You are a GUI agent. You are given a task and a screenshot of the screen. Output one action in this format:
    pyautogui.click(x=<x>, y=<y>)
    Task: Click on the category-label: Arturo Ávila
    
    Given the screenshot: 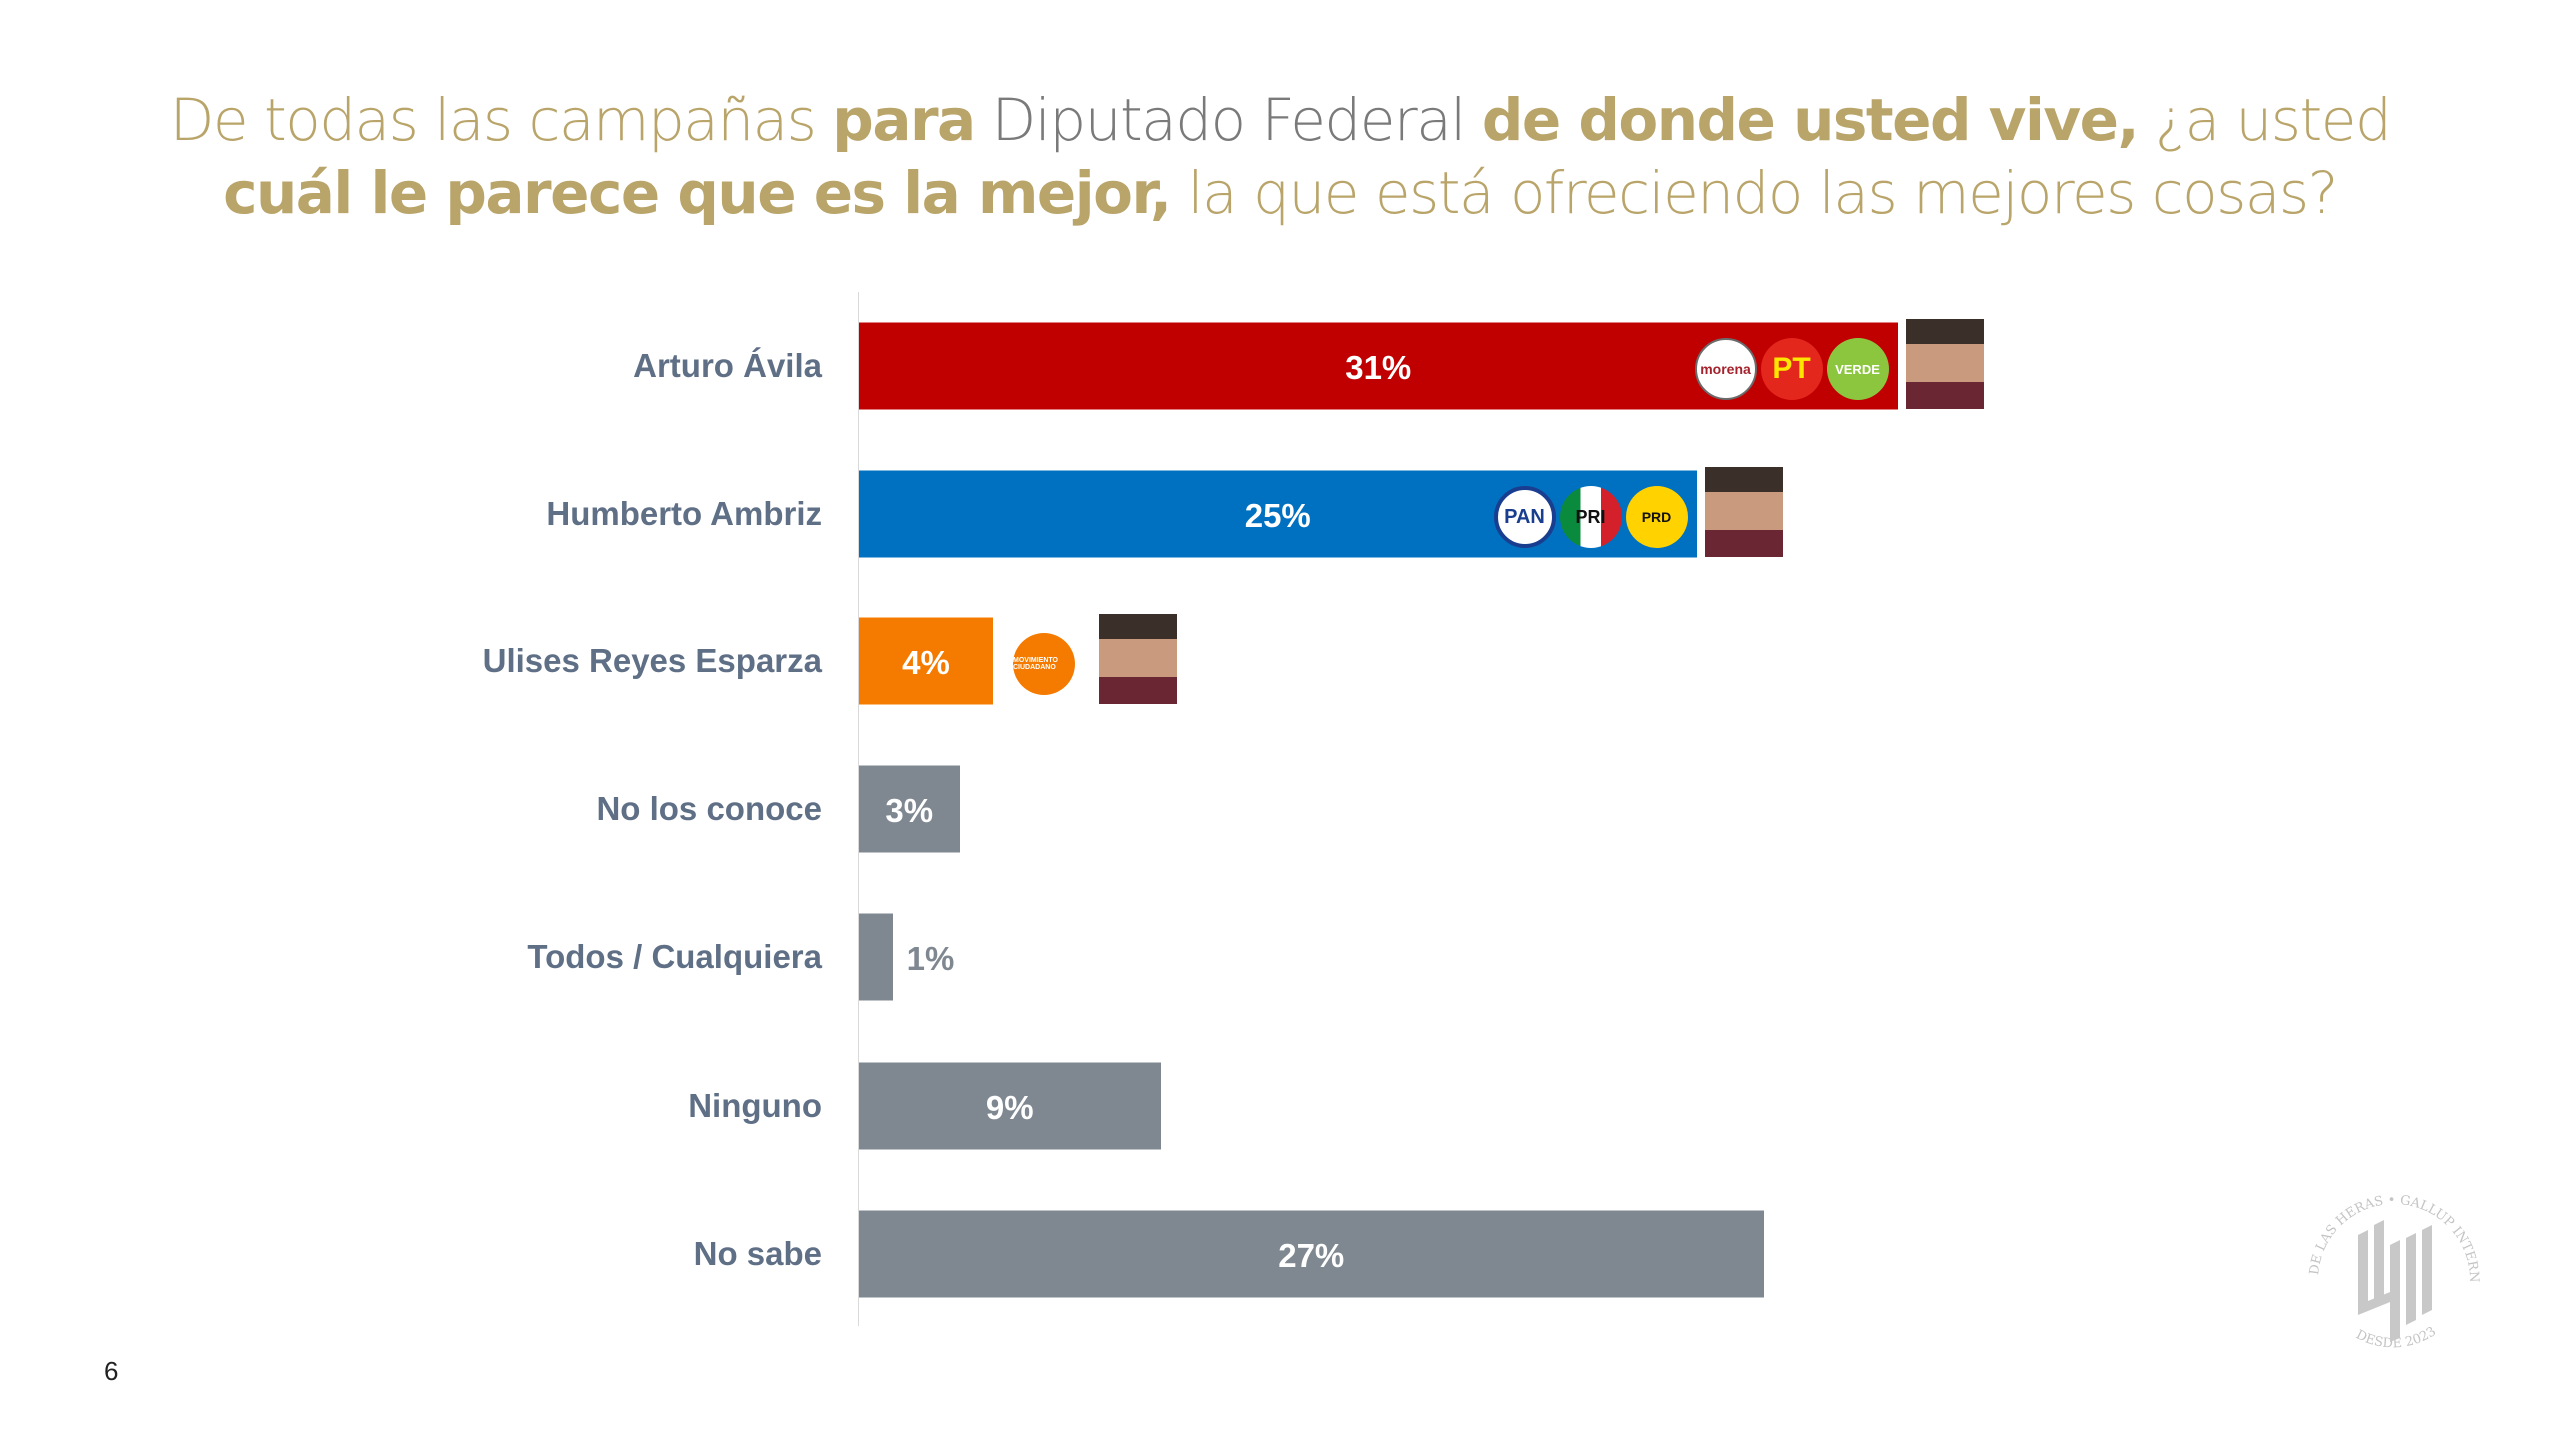 What is the action you would take?
    pyautogui.click(x=727, y=365)
    